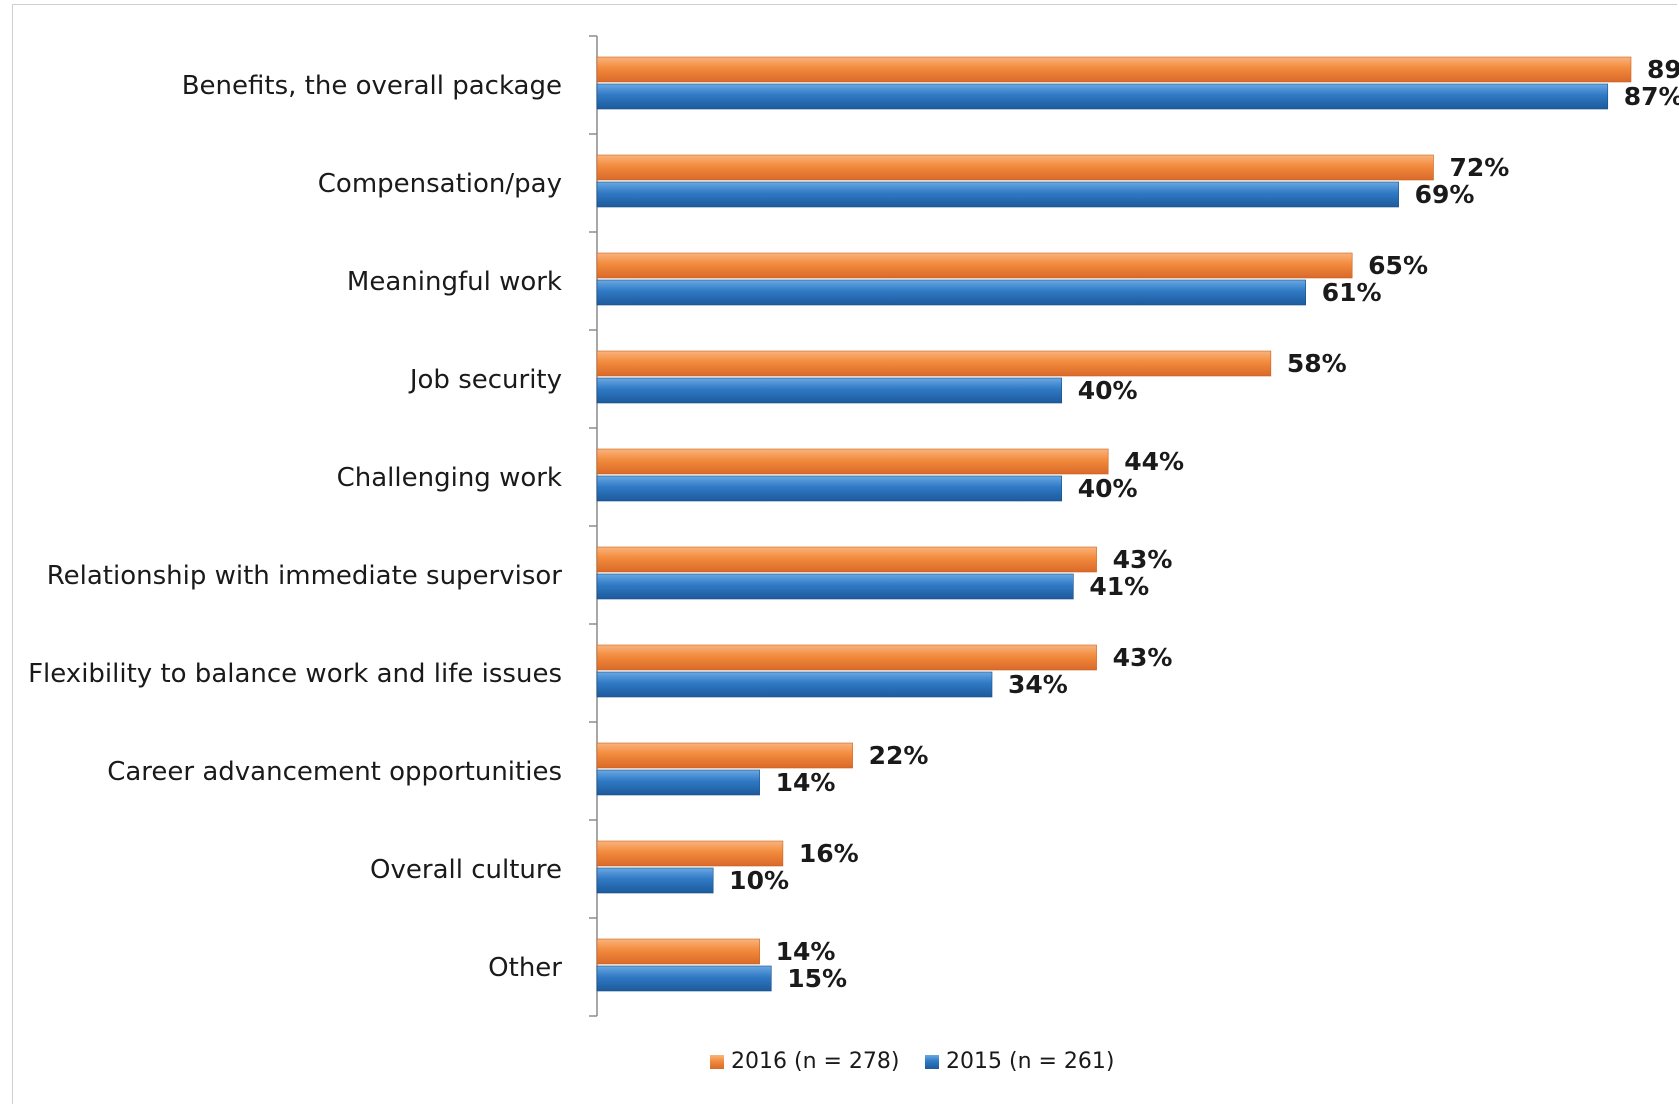 The image size is (1679, 1105). Describe the element at coordinates (1317, 363) in the screenshot. I see `data-label: 58%` at that location.